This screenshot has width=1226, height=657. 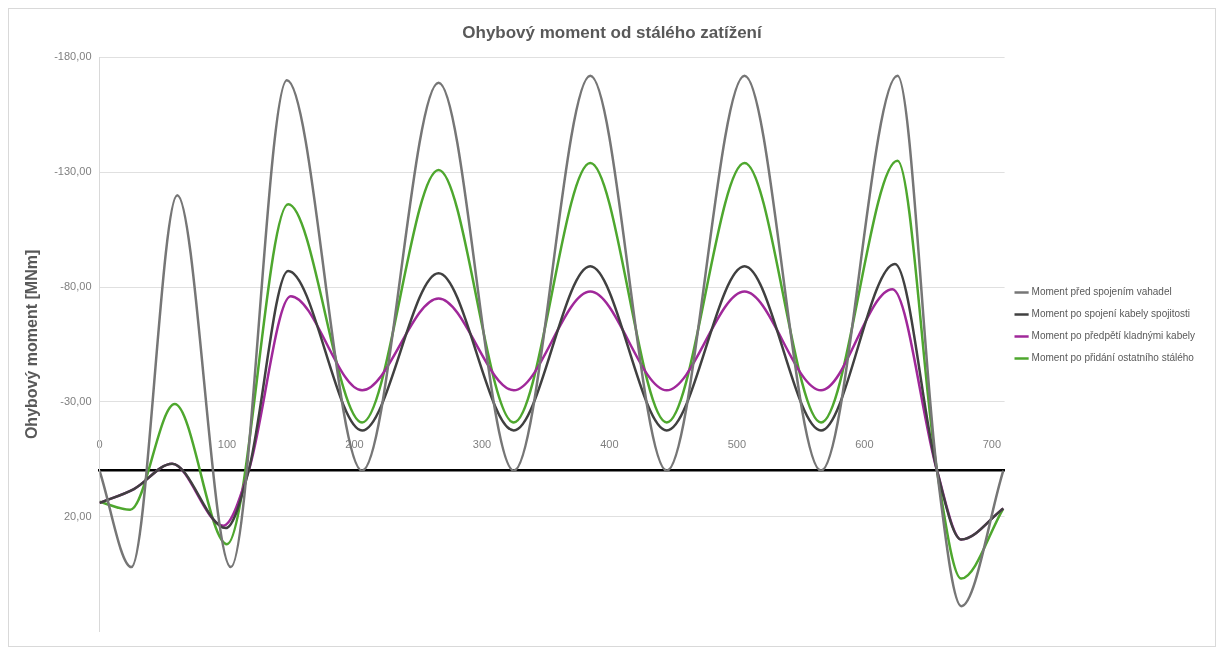 I want to click on x-tick-label: 700, so click(x=992, y=444).